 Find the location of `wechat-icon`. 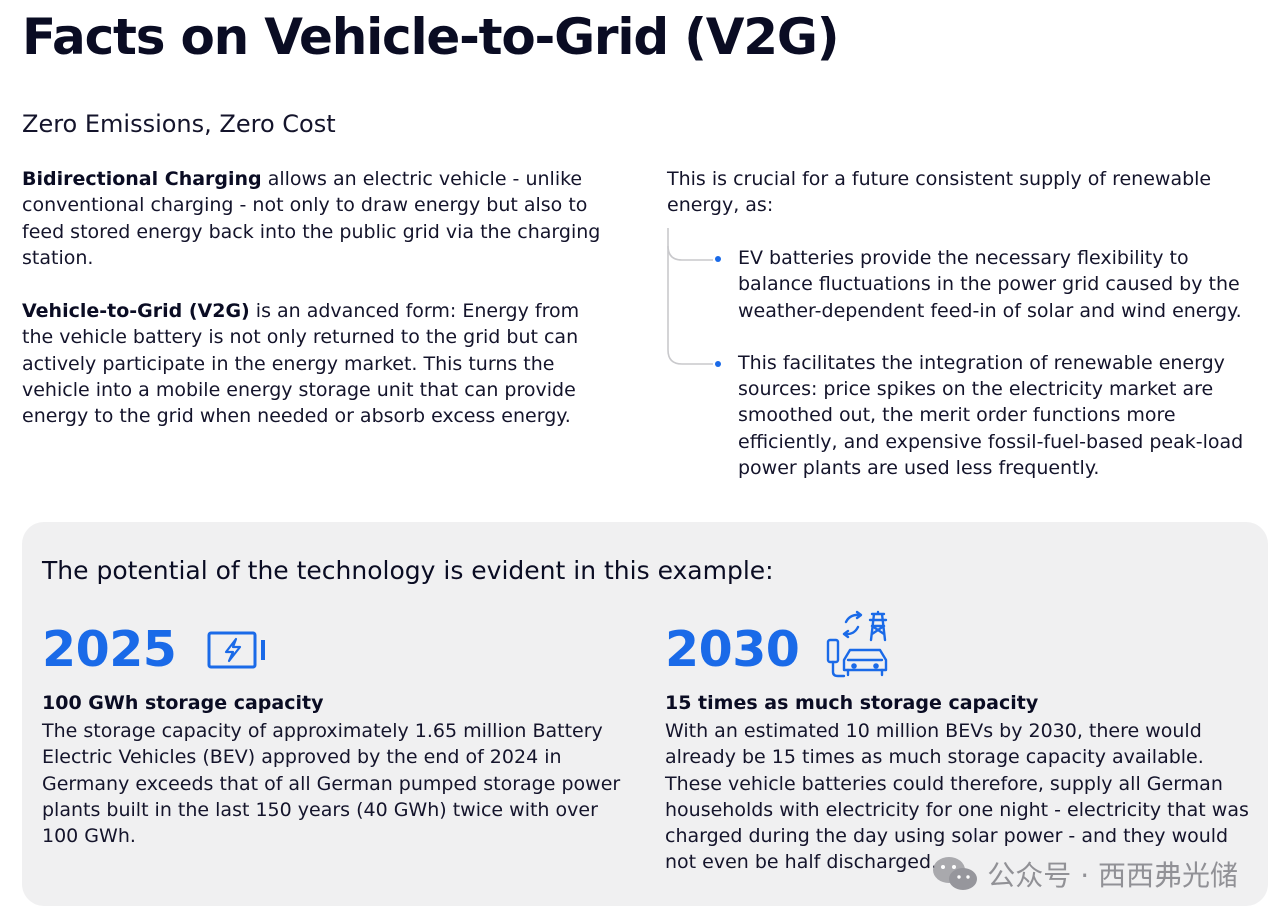

wechat-icon is located at coordinates (955, 873).